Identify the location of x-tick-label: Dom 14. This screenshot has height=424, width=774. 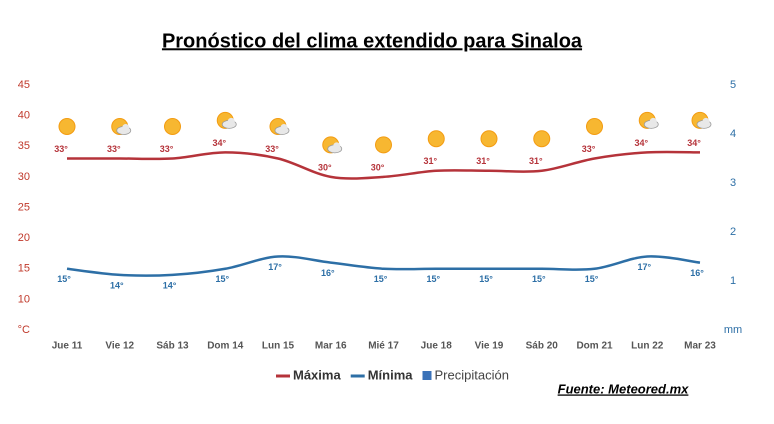
(225, 346).